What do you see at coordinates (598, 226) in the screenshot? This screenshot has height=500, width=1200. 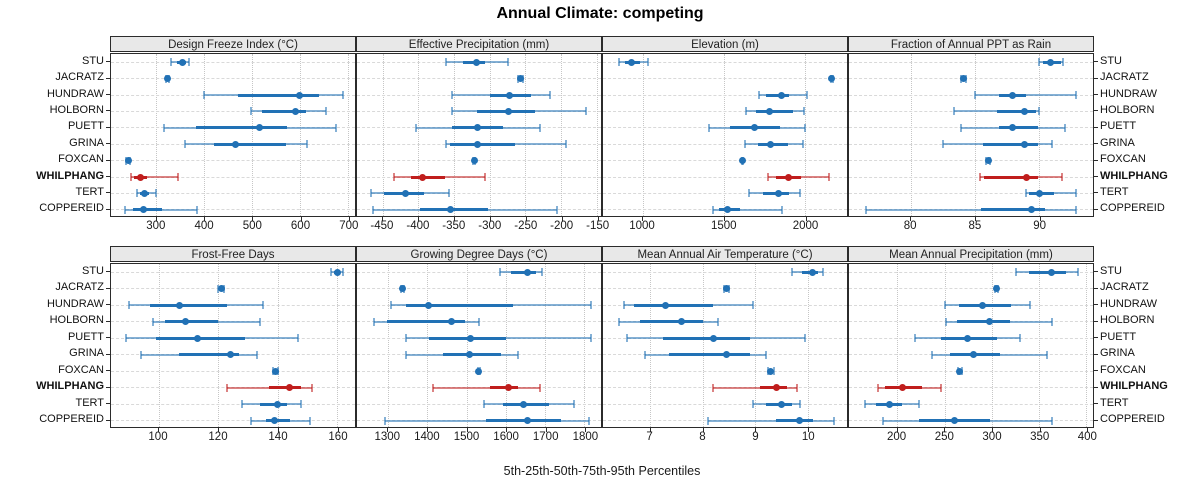 I see `axis-tick-label: -150` at bounding box center [598, 226].